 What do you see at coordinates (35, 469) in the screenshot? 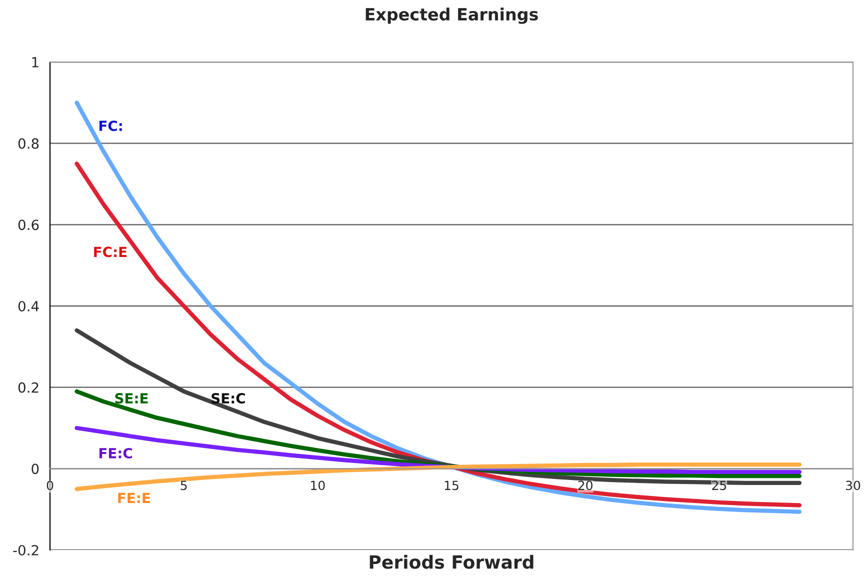
I see `y-tick-label: 0` at bounding box center [35, 469].